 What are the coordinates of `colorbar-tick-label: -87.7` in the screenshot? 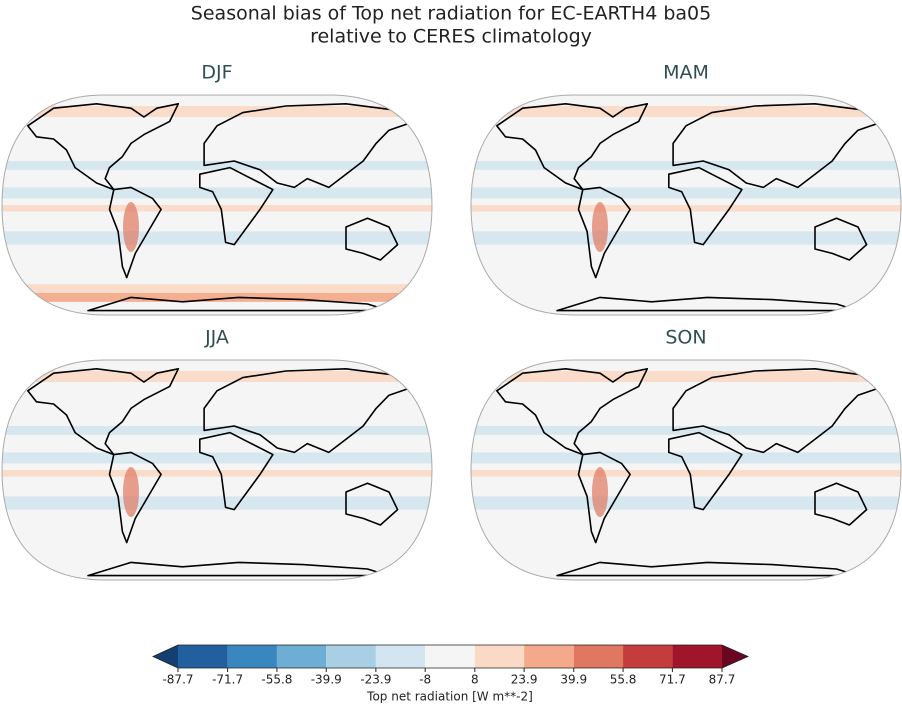 It's located at (177, 680).